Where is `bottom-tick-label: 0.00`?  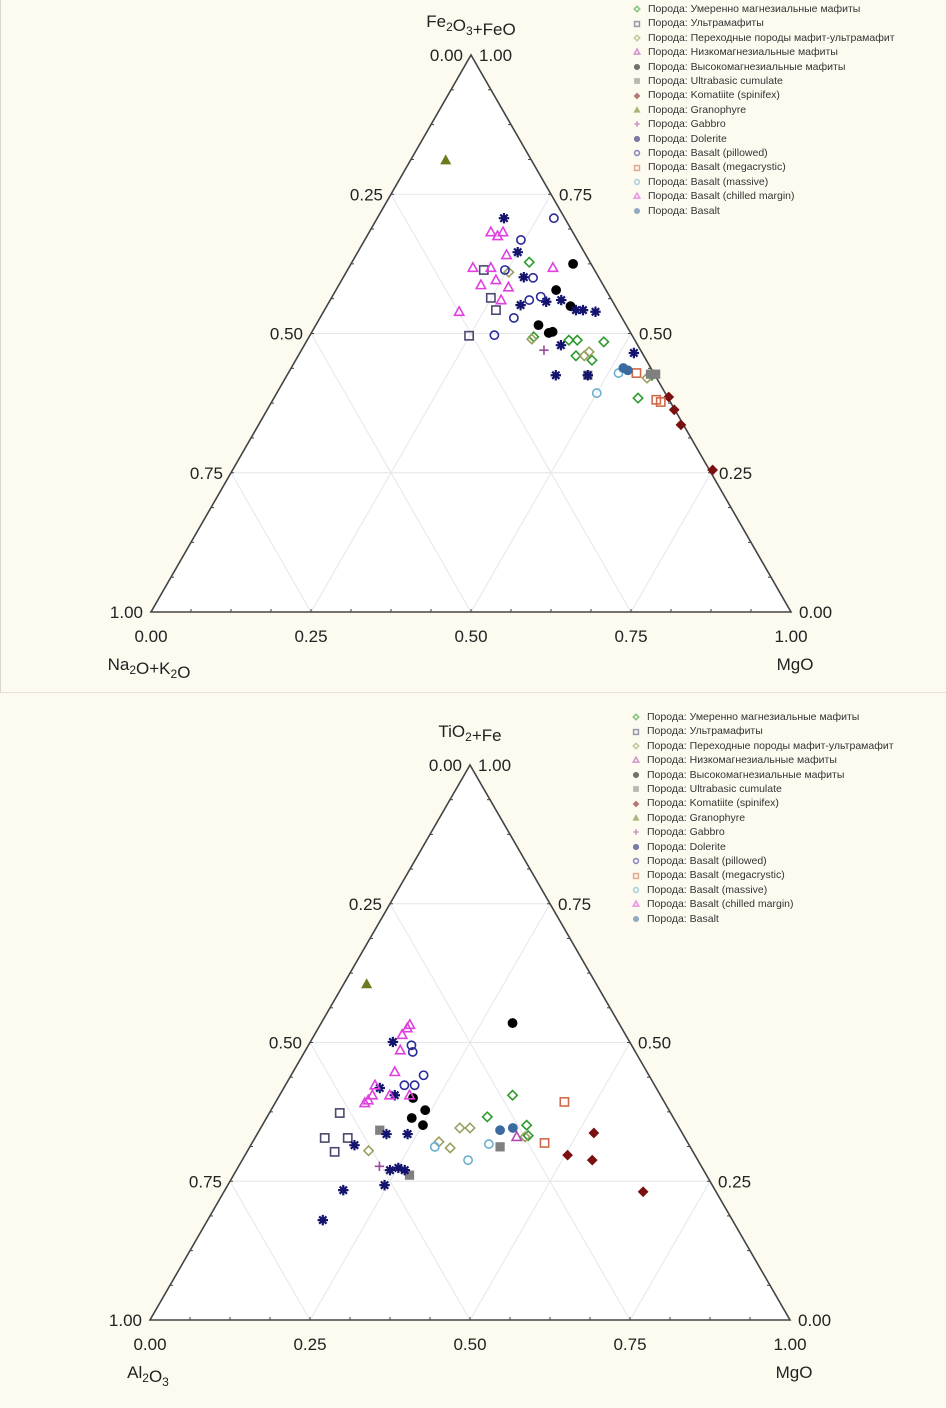 bottom-tick-label: 0.00 is located at coordinates (149, 1344).